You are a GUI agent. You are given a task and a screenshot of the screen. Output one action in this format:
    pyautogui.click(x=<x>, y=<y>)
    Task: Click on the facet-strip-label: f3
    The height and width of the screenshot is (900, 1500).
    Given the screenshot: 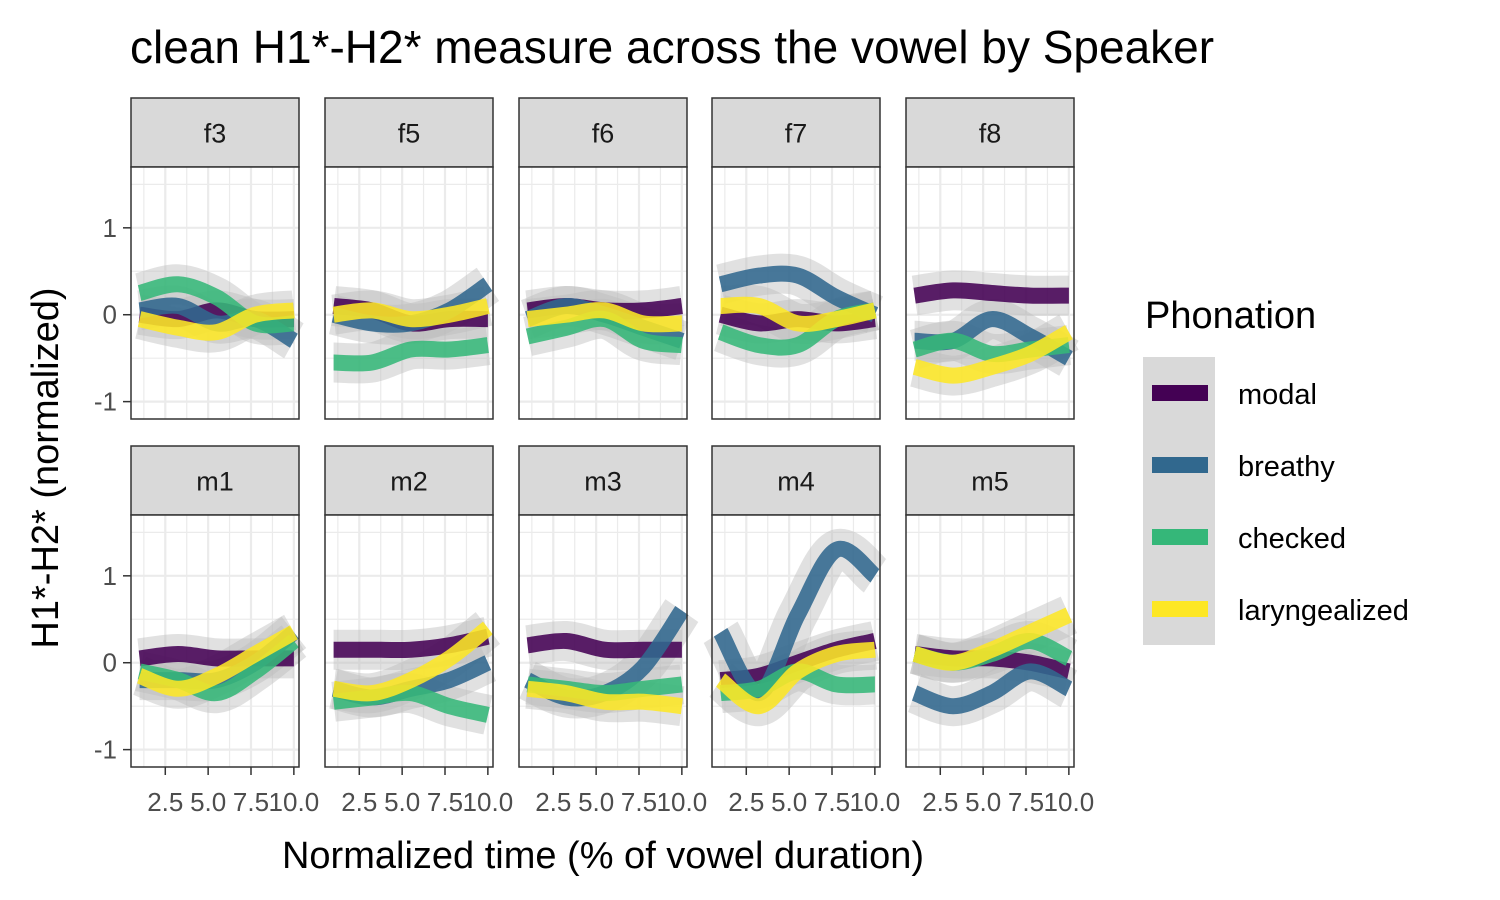 What is the action you would take?
    pyautogui.click(x=215, y=134)
    